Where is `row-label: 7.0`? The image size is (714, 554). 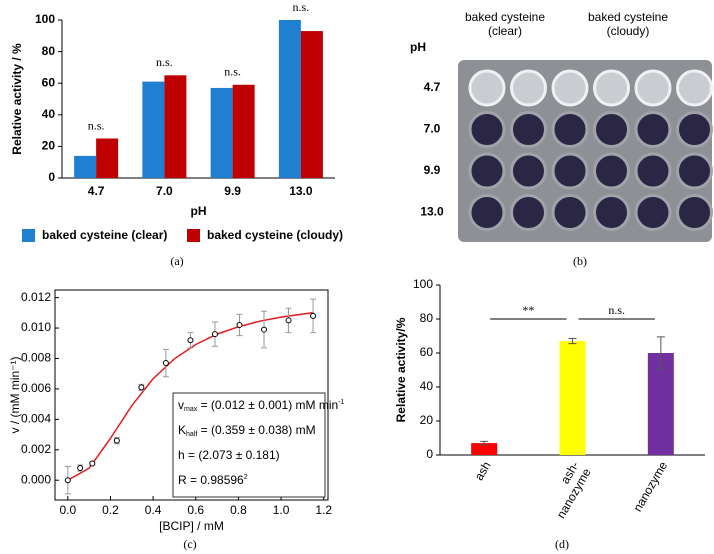 row-label: 7.0 is located at coordinates (432, 129).